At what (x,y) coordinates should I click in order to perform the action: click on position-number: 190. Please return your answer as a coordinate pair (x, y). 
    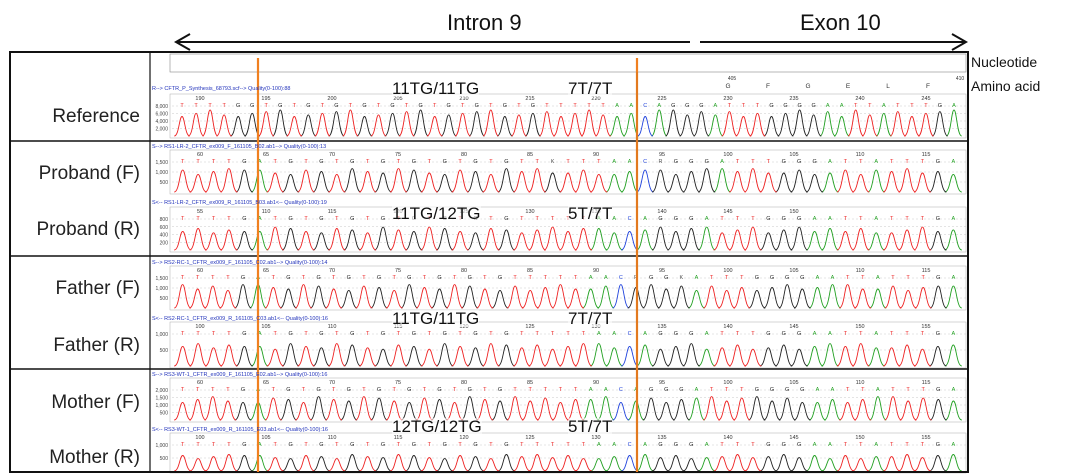
    Looking at the image, I should click on (199, 99).